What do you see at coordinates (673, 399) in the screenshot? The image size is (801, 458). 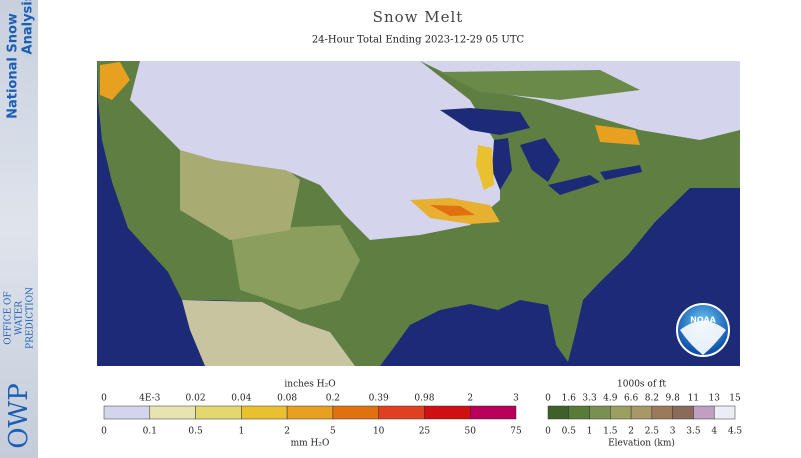 I see `legend-label: 9.8` at bounding box center [673, 399].